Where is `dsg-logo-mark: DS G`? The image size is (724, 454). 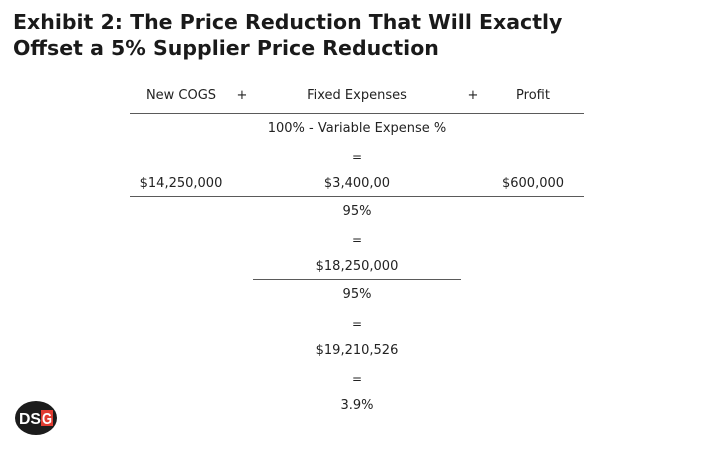
dsg-logo-mark: DS G is located at coordinates (36, 419).